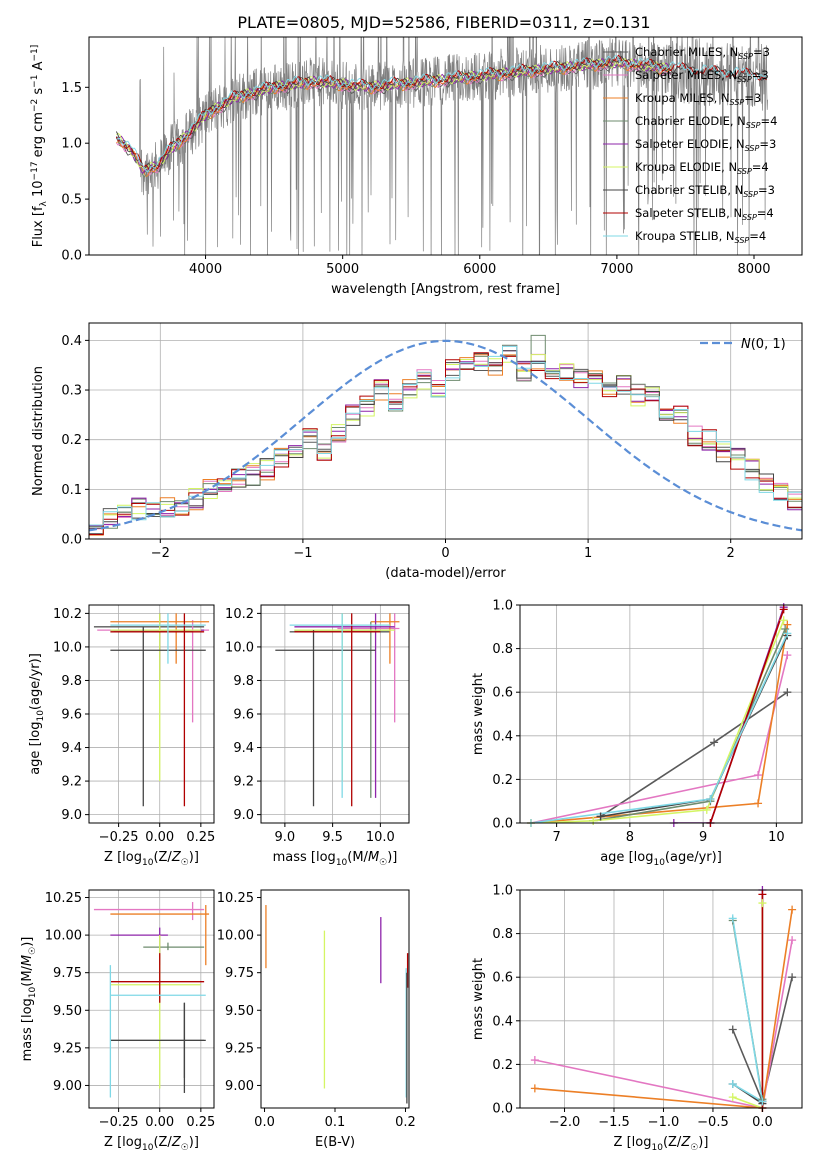 This screenshot has width=819, height=1170. What do you see at coordinates (38, 431) in the screenshot?
I see `y-axis-label: Normed distribution` at bounding box center [38, 431].